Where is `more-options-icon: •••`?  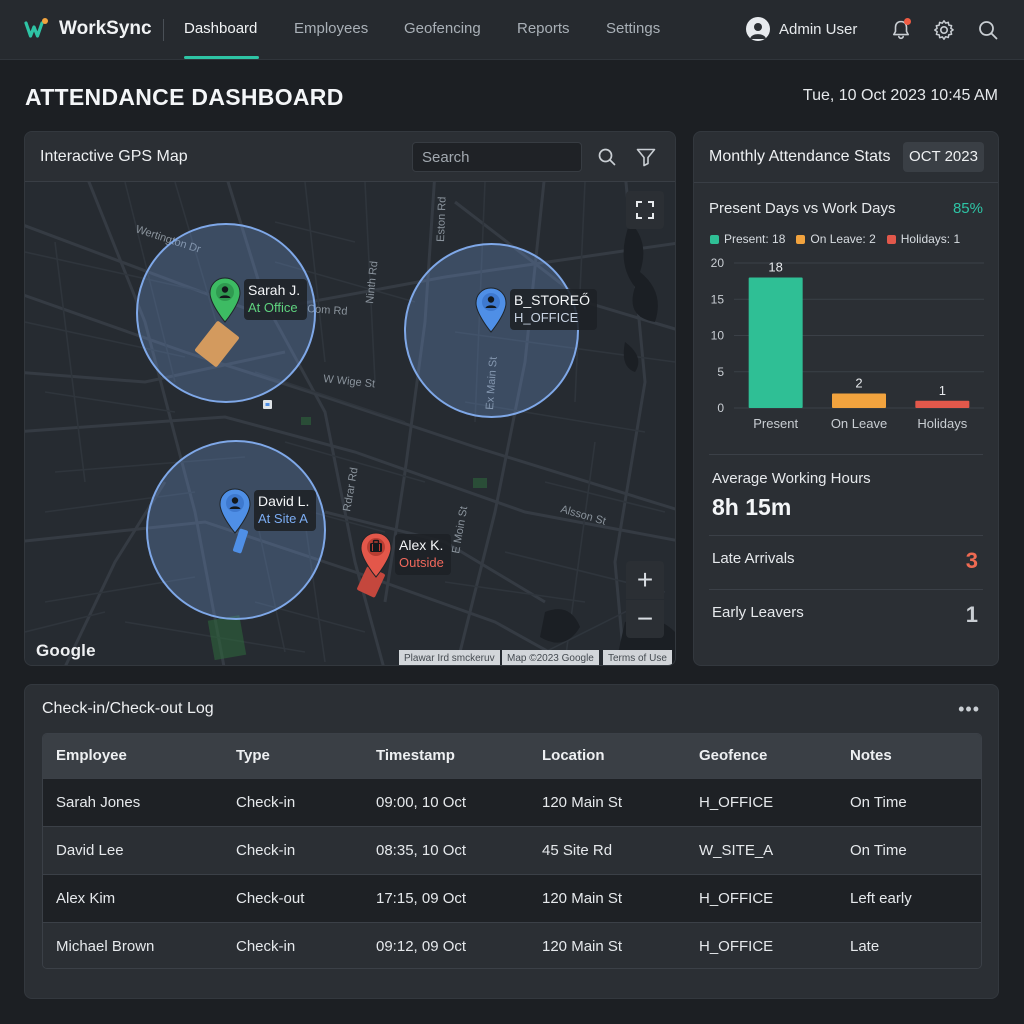
more-options-icon: ••• is located at coordinates (969, 709).